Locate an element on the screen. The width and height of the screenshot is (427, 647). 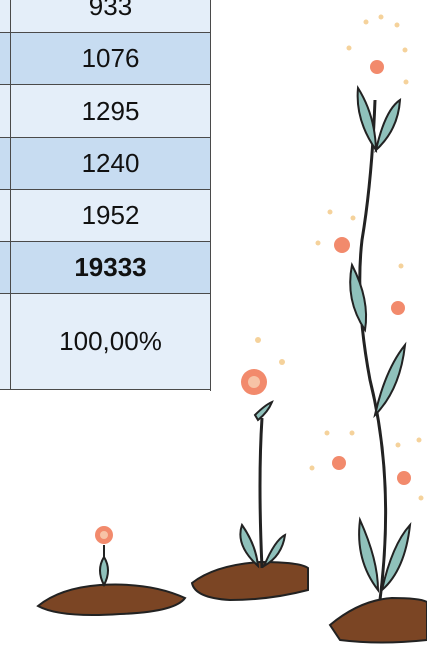
table-cell: 933 is located at coordinates (110, 16).